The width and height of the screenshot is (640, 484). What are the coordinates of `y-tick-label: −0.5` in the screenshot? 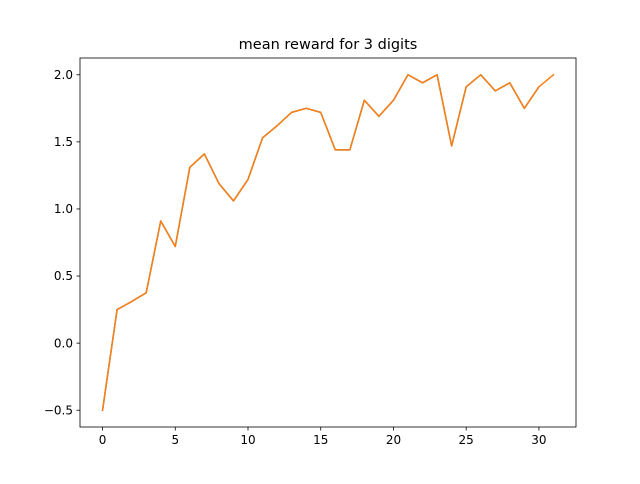 It's located at (58, 410).